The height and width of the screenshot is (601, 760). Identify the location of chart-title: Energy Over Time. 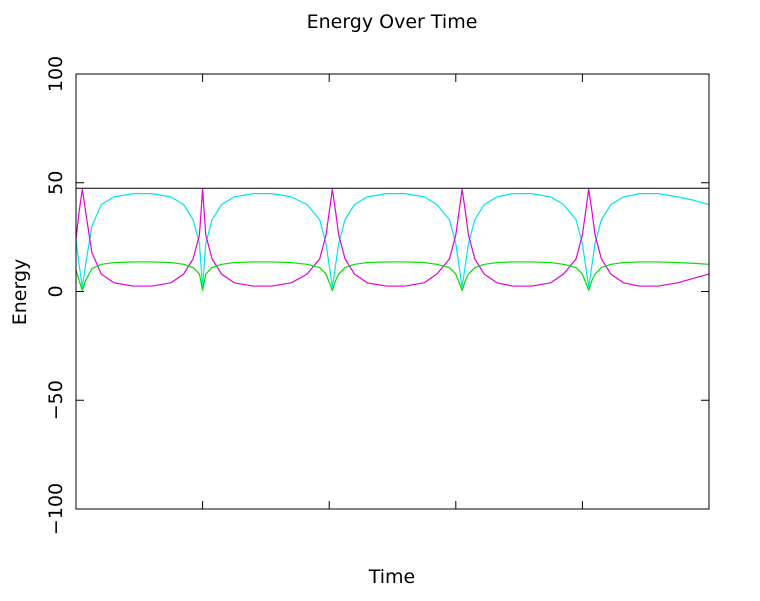
(392, 22).